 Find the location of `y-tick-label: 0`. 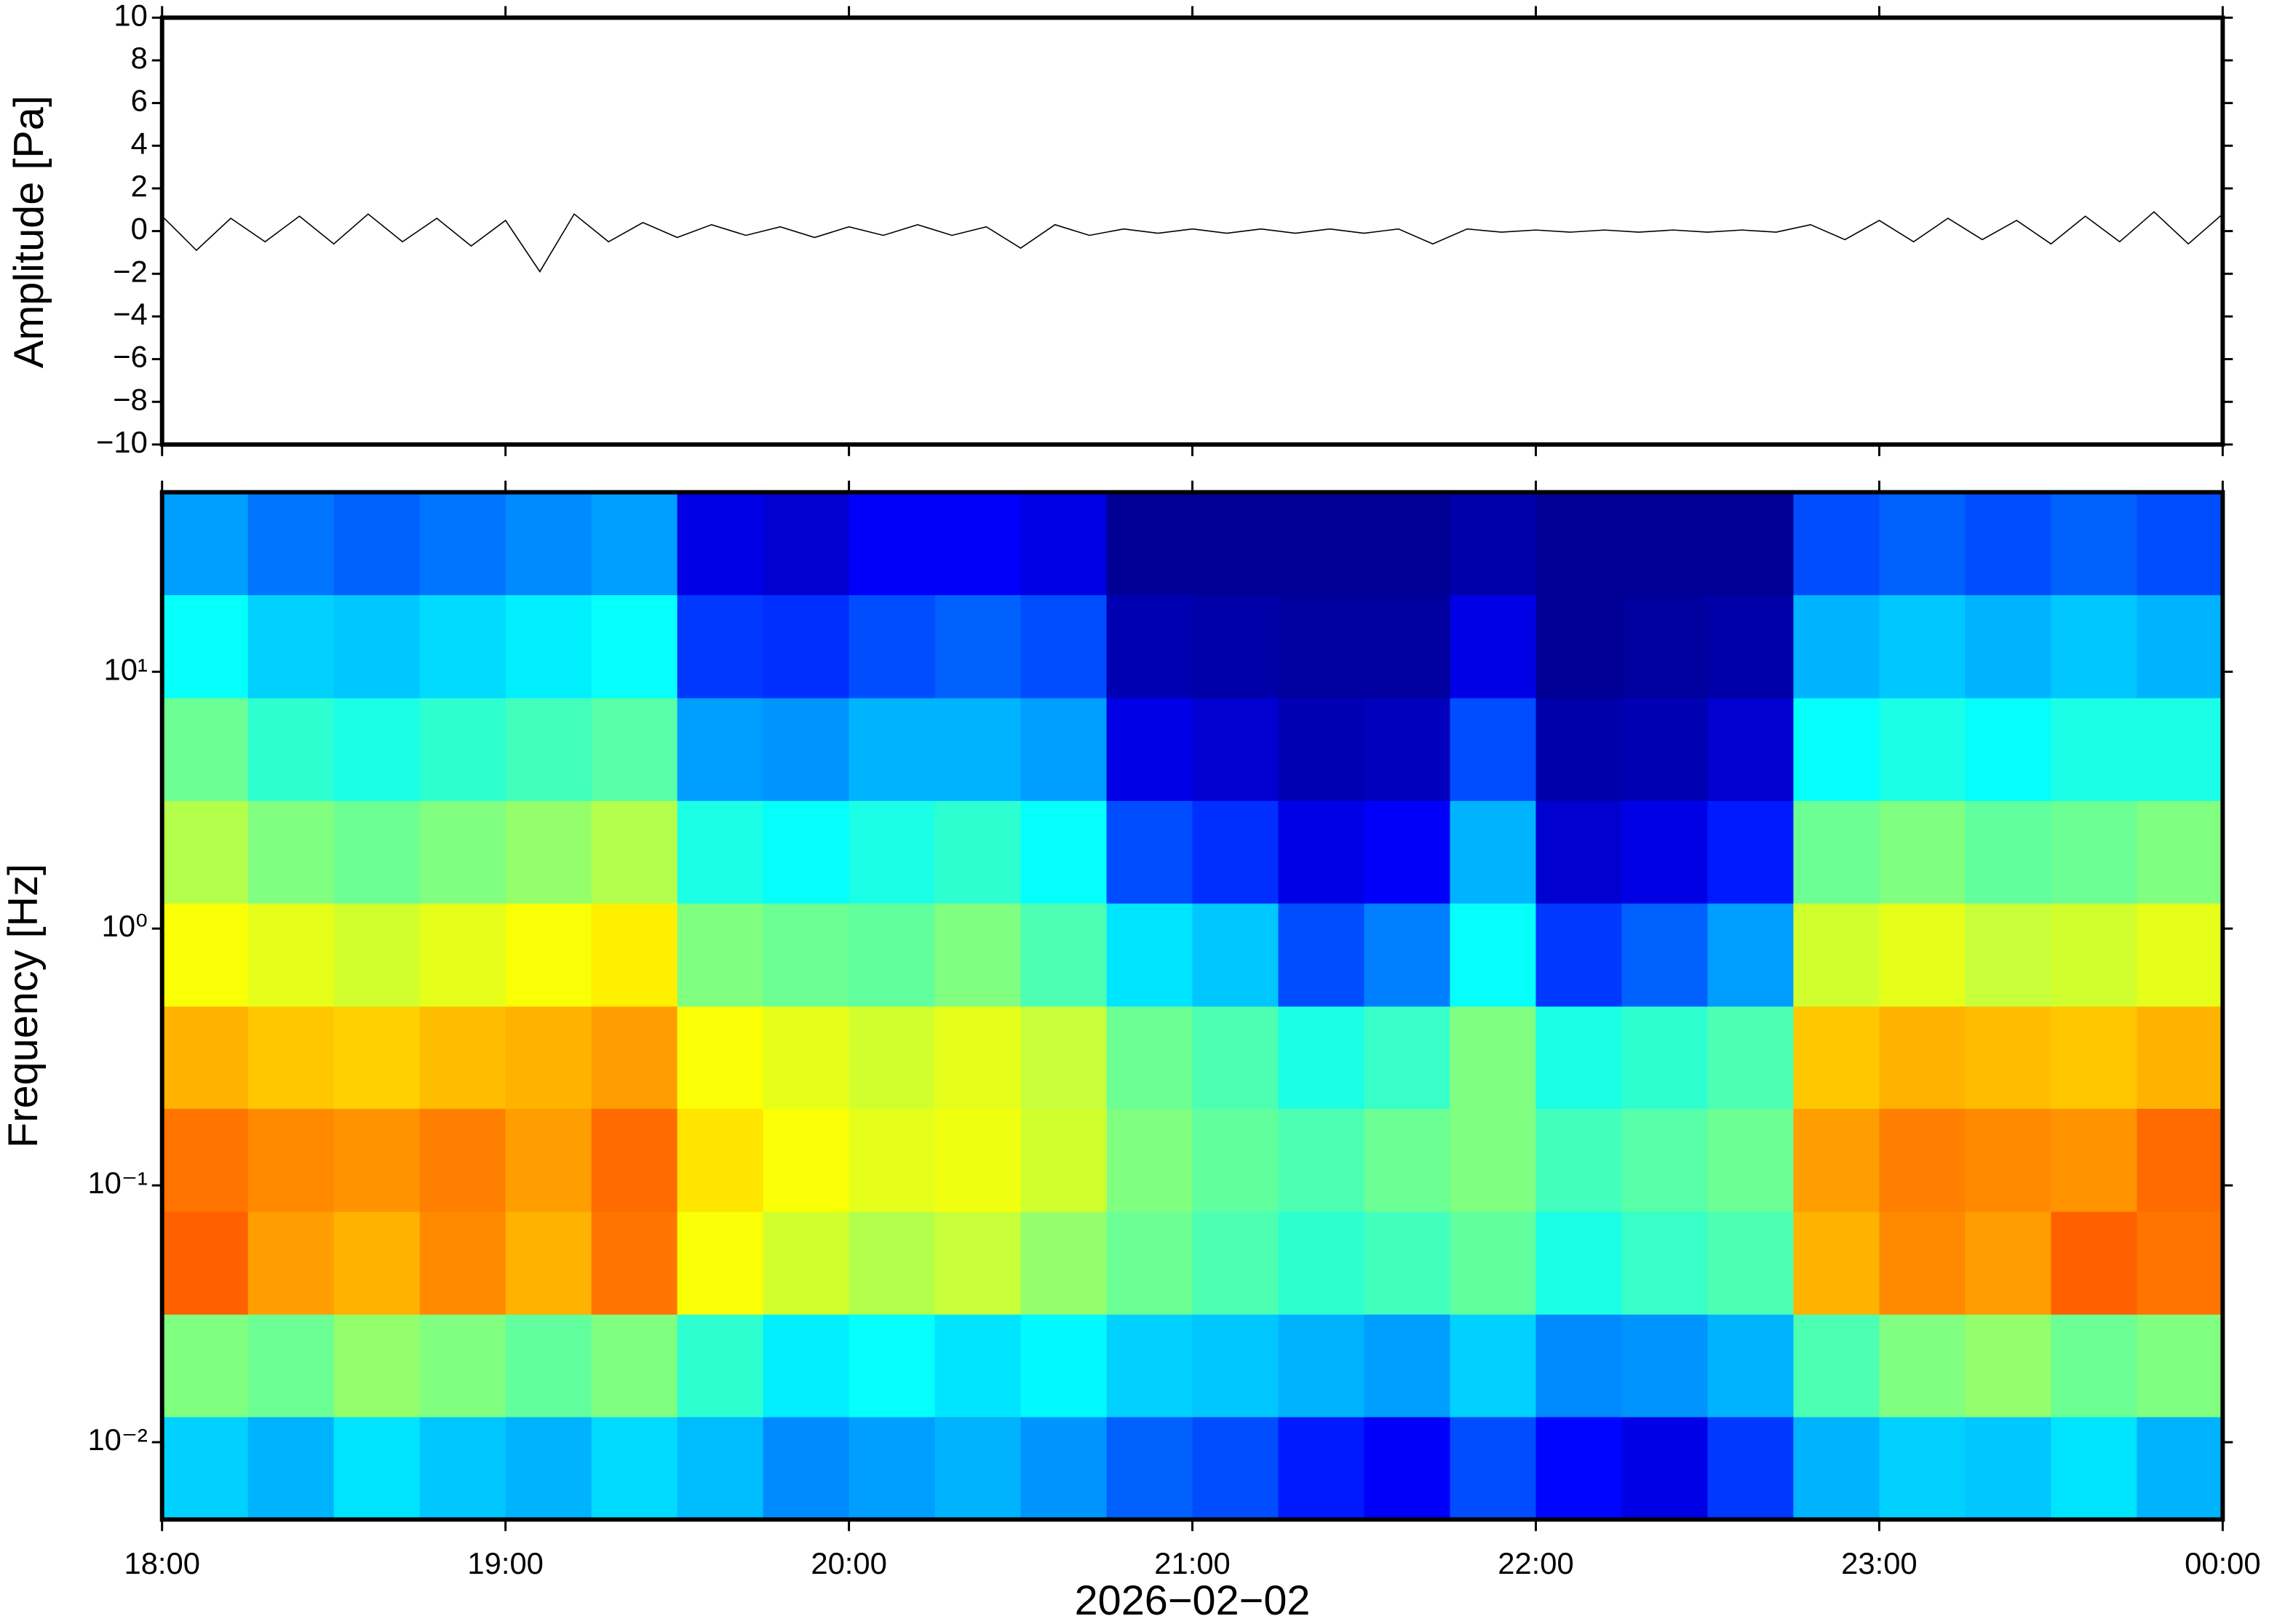

y-tick-label: 0 is located at coordinates (139, 229).